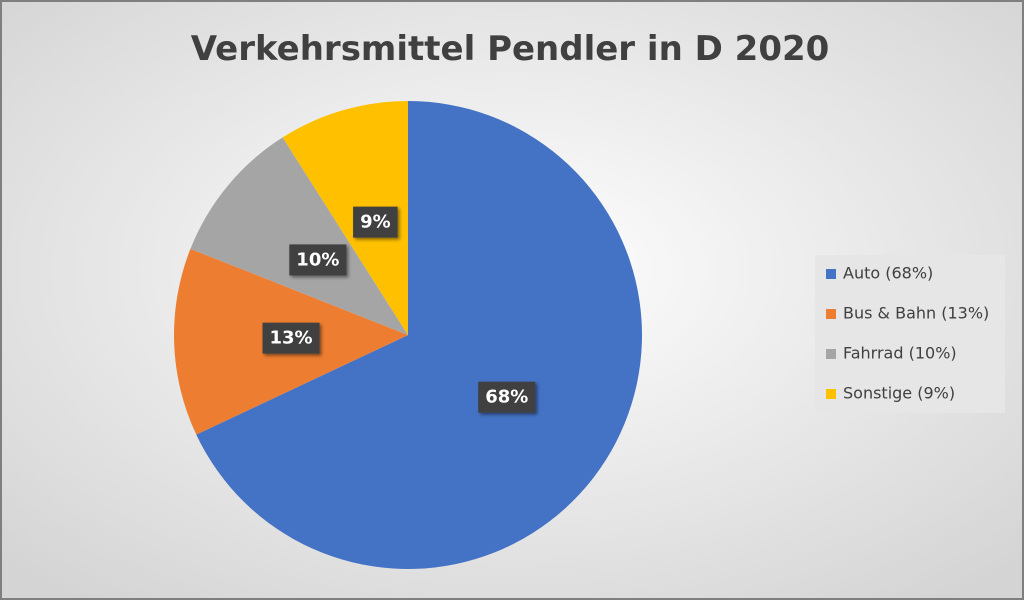 Image resolution: width=1024 pixels, height=600 pixels. I want to click on value-label: 13%, so click(291, 338).